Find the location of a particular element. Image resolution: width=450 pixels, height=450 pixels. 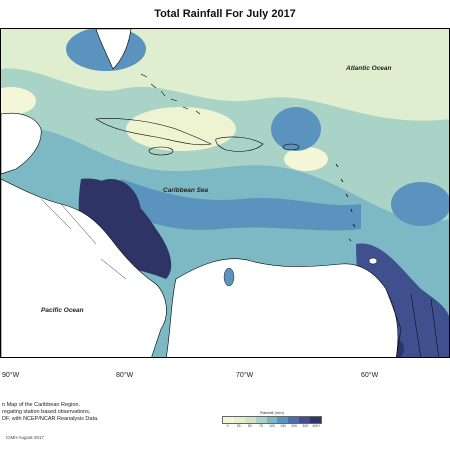

map-title: Total Rainfall For July 2017 is located at coordinates (225, 14).